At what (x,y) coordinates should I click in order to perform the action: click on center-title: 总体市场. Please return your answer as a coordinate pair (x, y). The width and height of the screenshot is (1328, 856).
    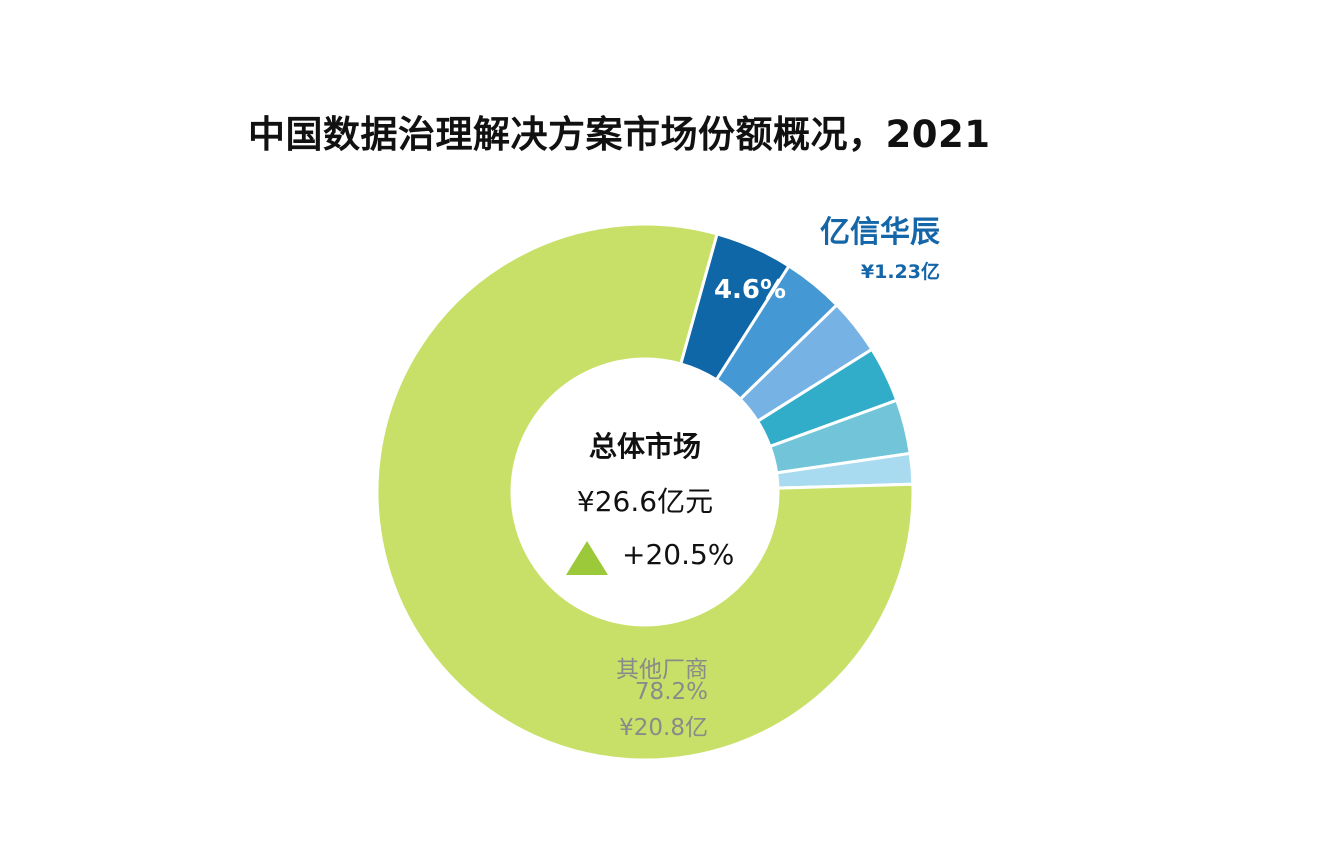
    Looking at the image, I should click on (644, 446).